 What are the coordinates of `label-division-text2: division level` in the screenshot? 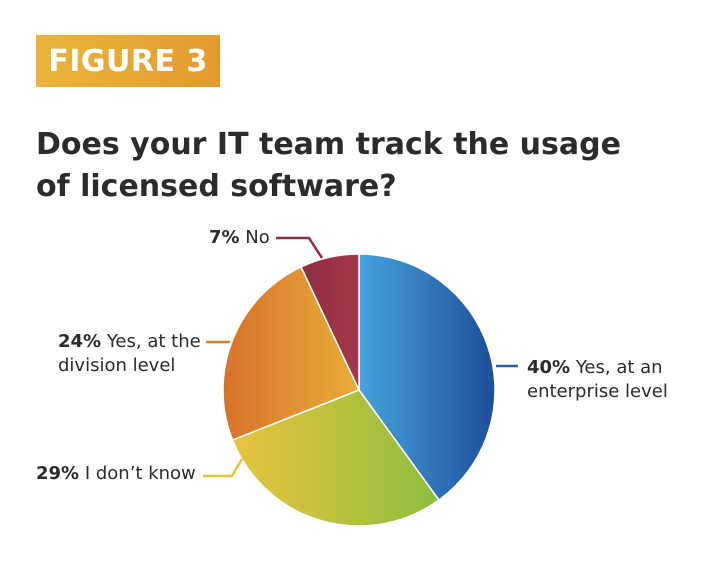 It's located at (117, 365).